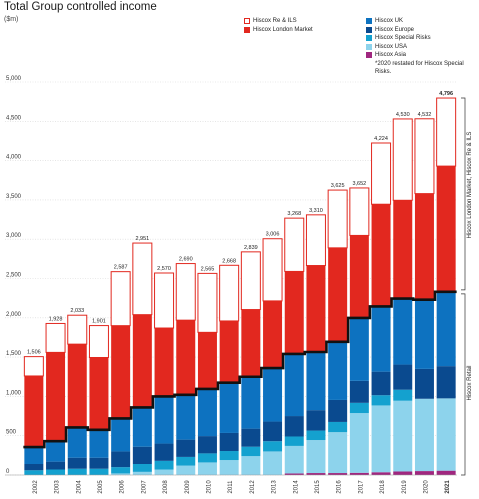 This screenshot has width=479, height=499. Describe the element at coordinates (316, 211) in the screenshot. I see `total-label: 3,310` at that location.